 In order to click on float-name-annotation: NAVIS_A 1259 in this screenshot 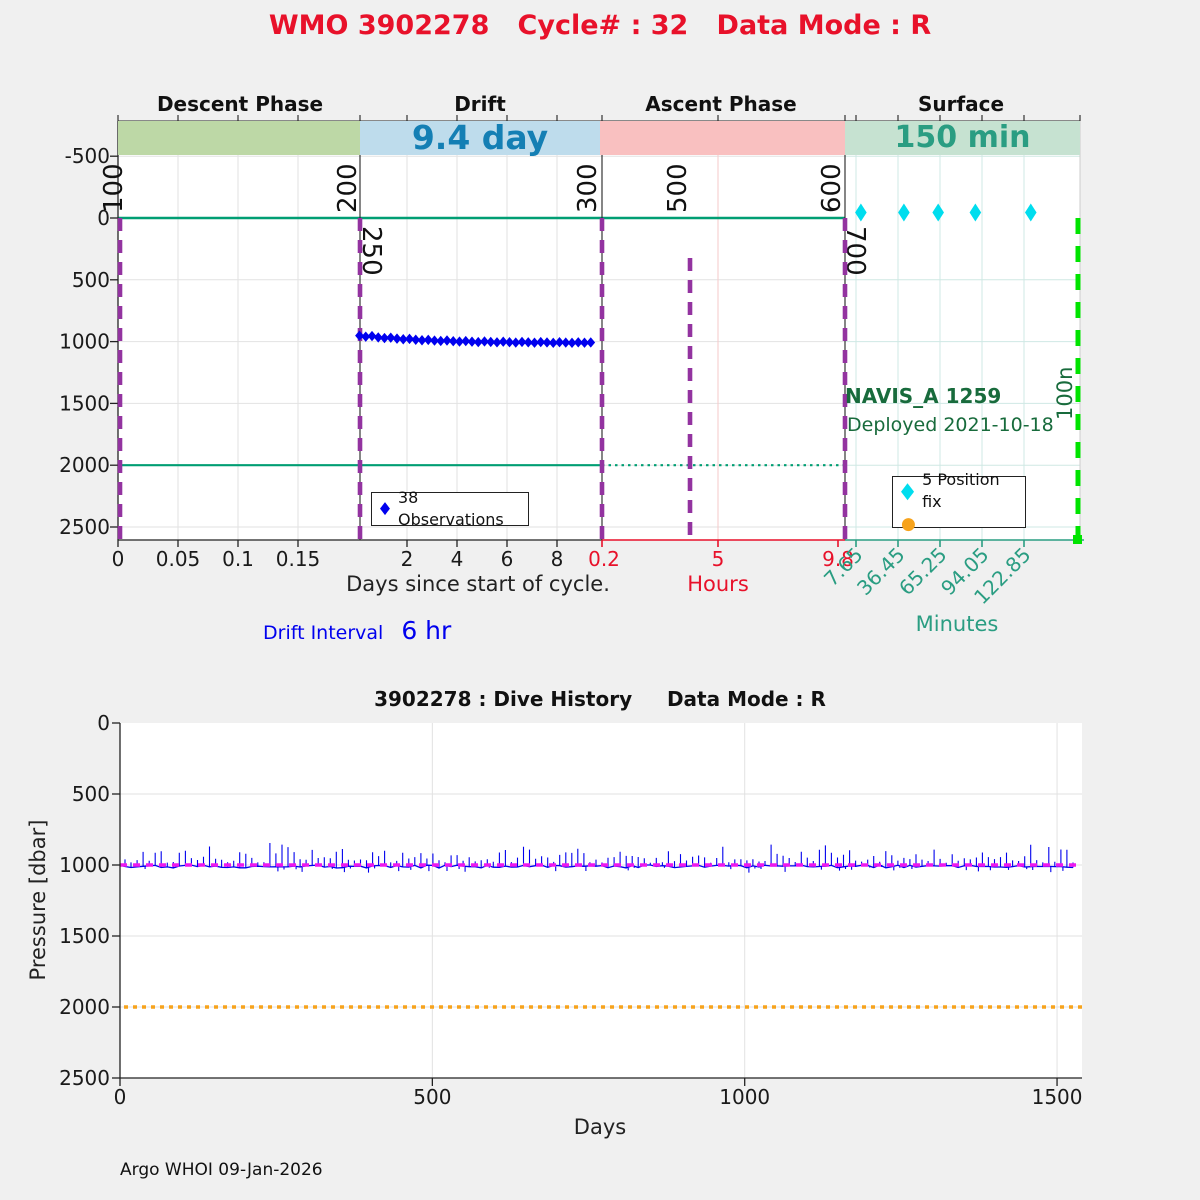, I will do `click(923, 396)`.